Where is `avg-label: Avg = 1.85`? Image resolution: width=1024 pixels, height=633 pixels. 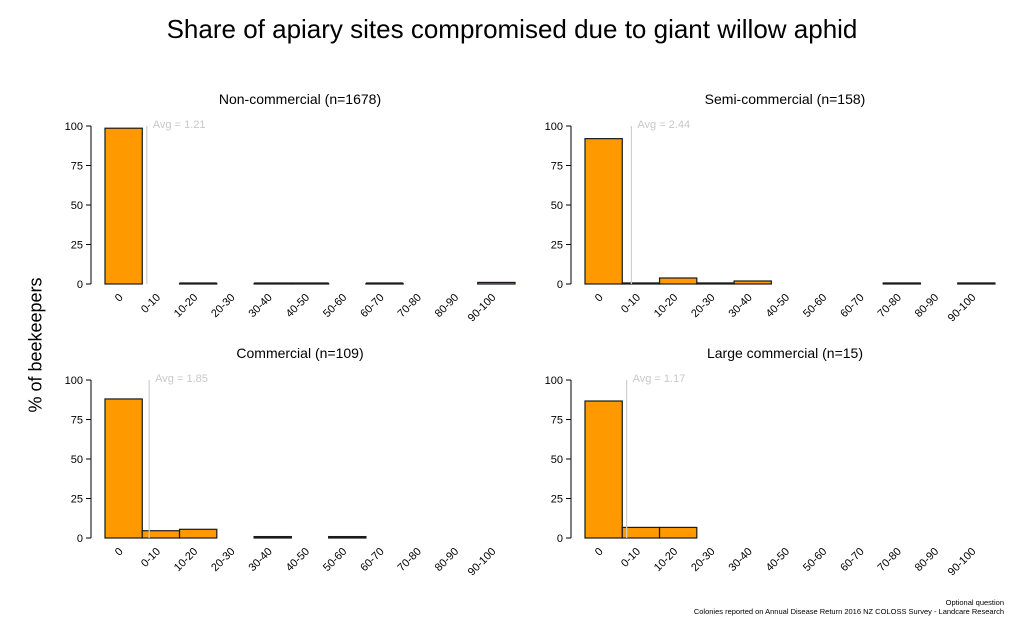 avg-label: Avg = 1.85 is located at coordinates (181, 379).